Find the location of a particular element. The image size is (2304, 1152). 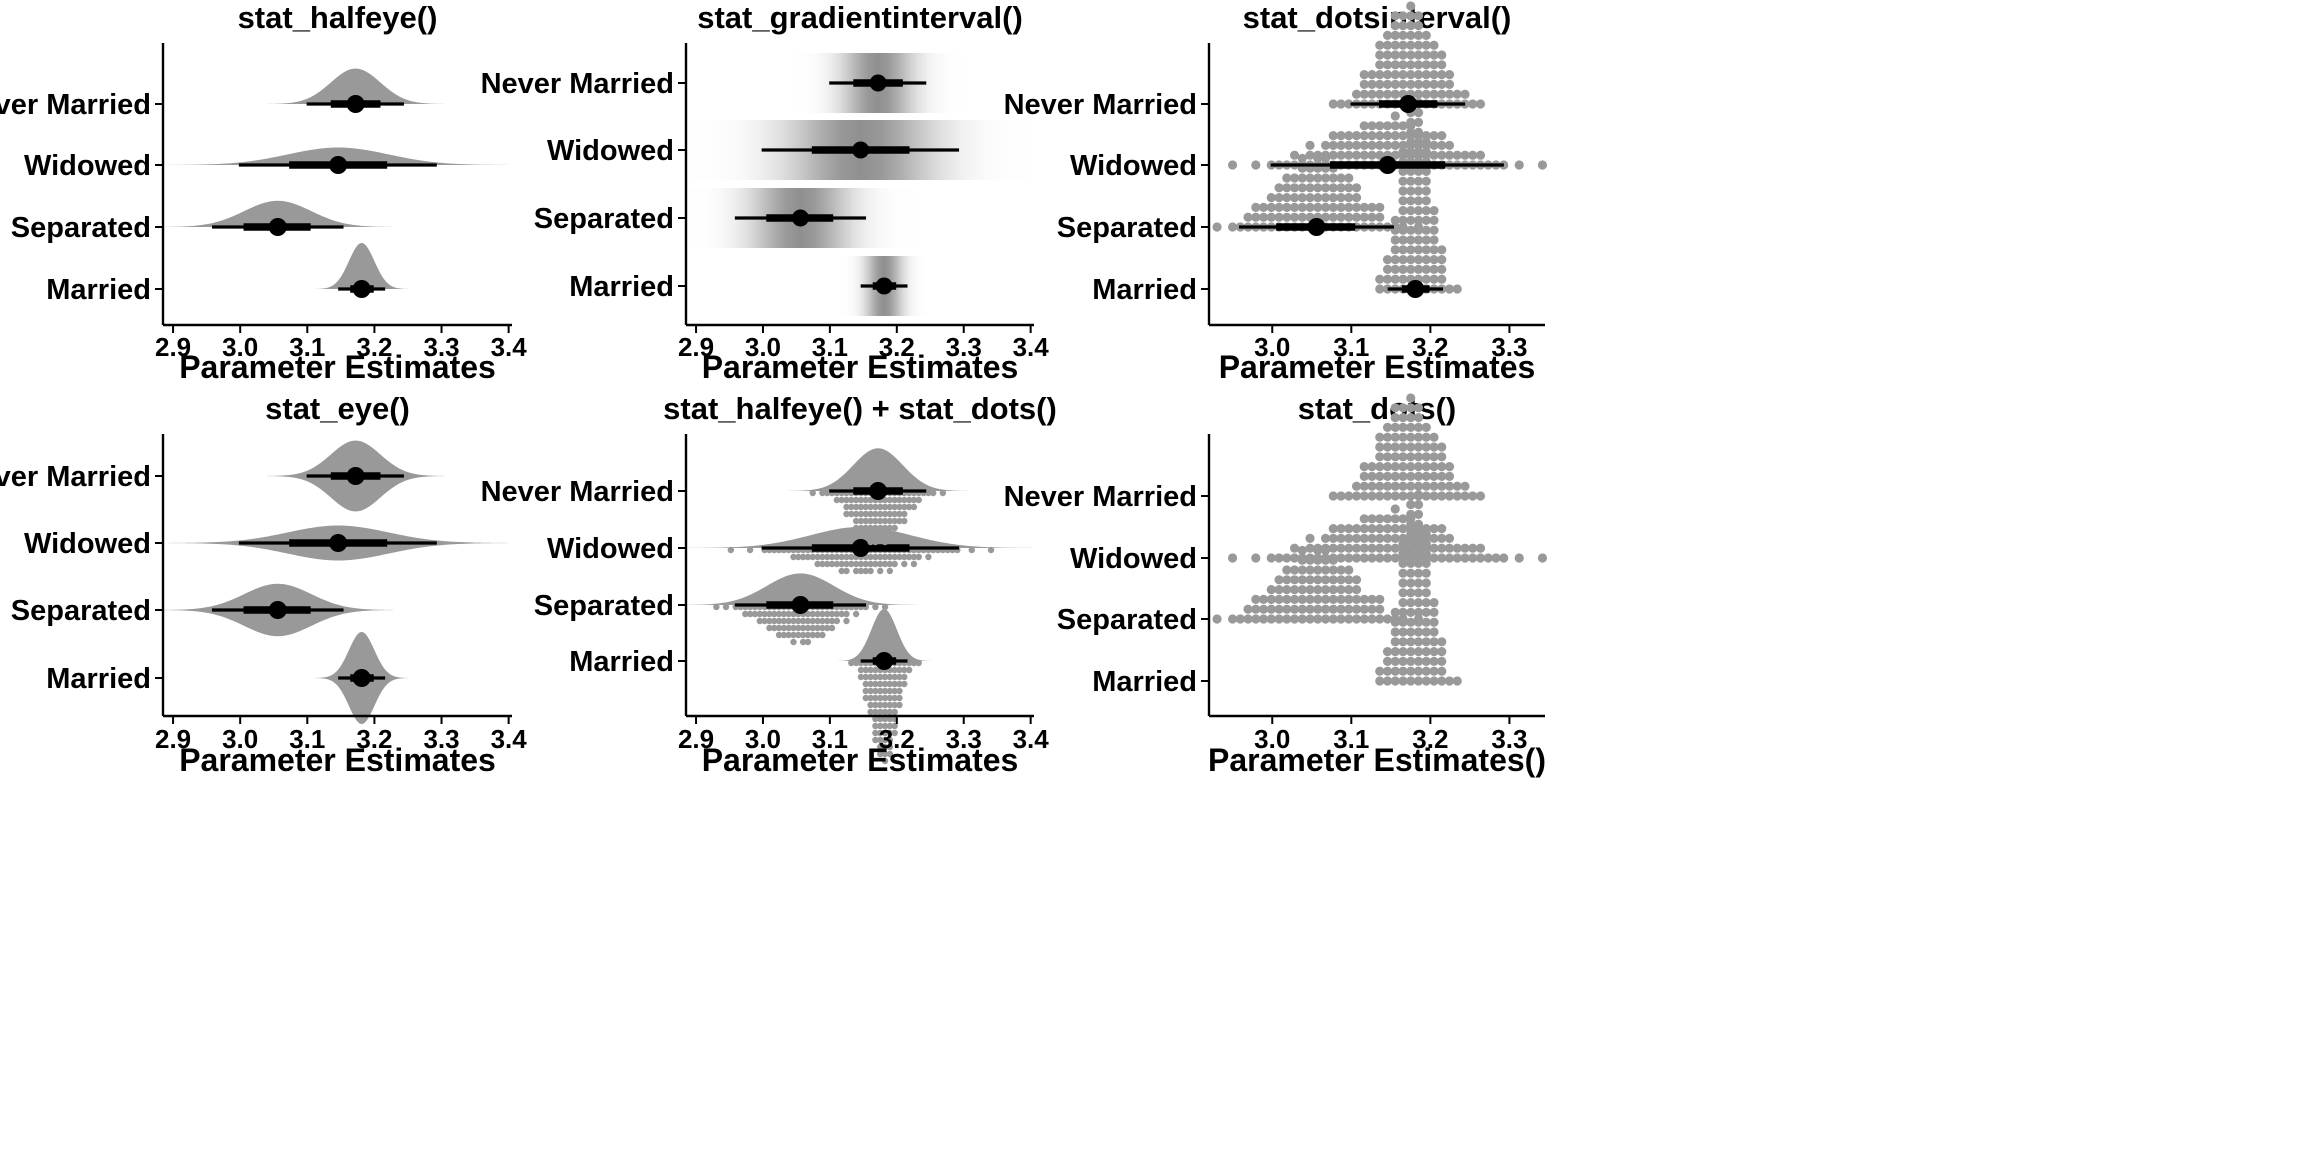

x-tick-label: 3.0 is located at coordinates (240, 347).